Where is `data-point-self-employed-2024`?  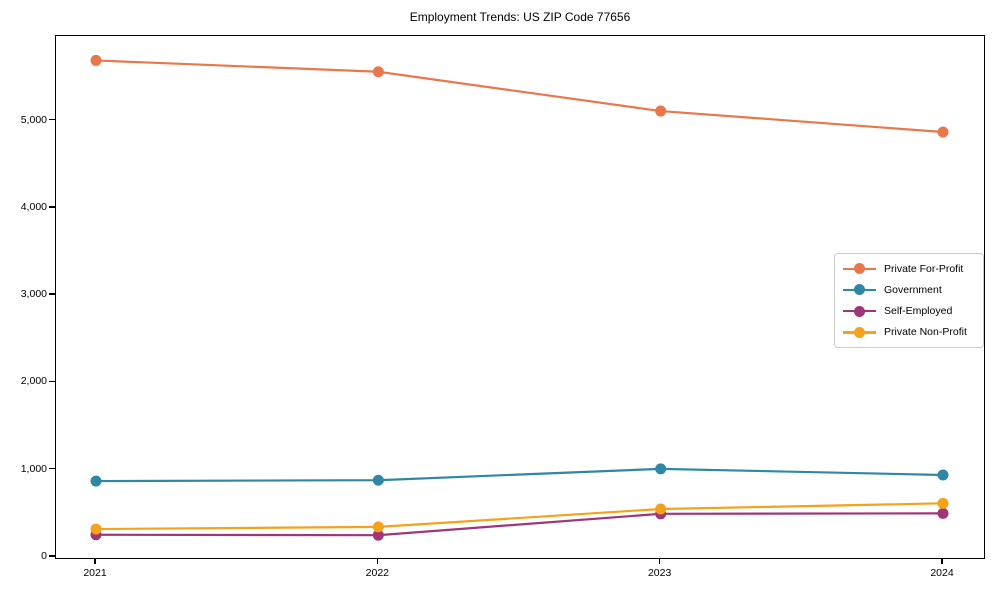
data-point-self-employed-2024 is located at coordinates (943, 513).